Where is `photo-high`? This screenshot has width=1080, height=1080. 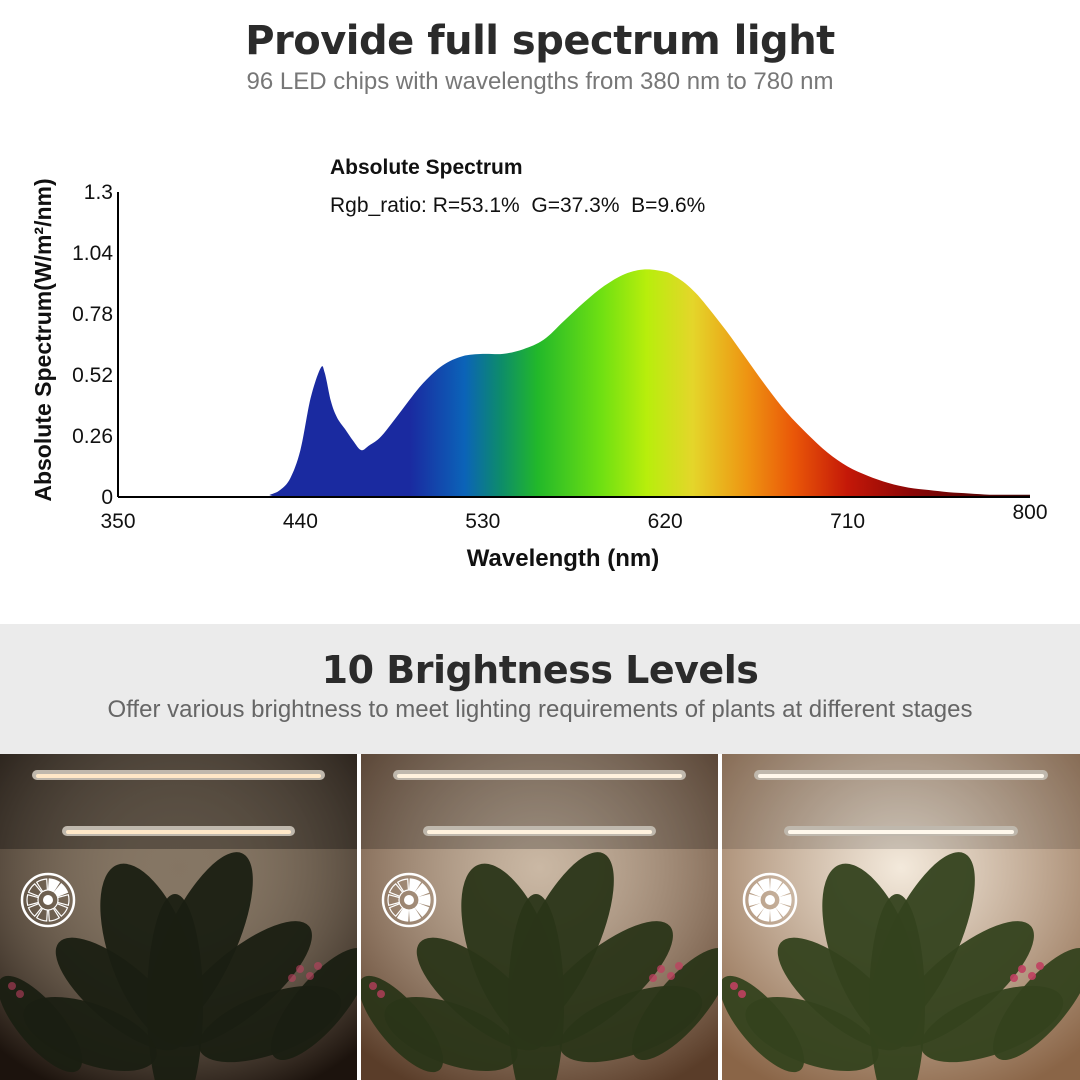
photo-high is located at coordinates (901, 917).